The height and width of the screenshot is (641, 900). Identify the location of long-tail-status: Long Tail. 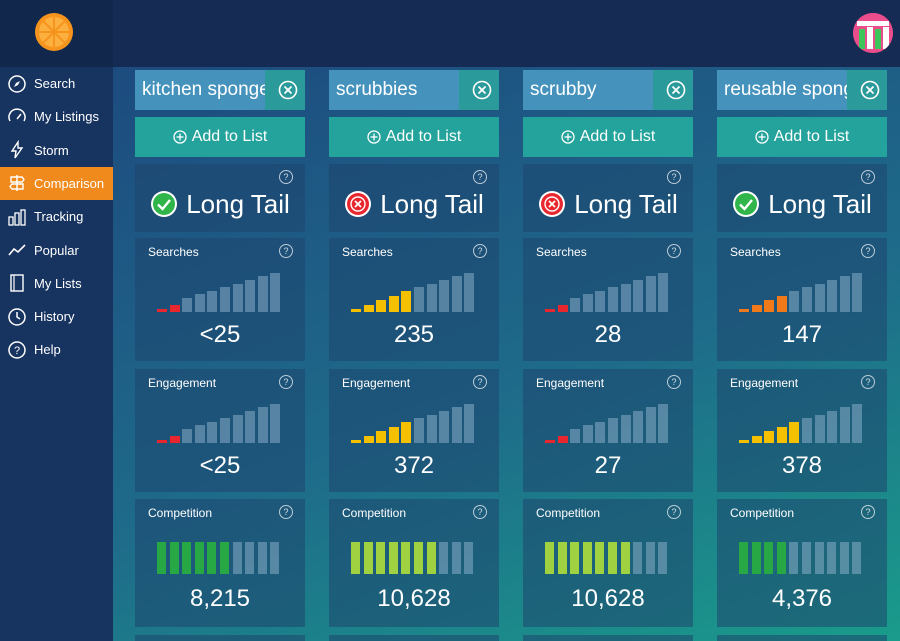
(220, 204).